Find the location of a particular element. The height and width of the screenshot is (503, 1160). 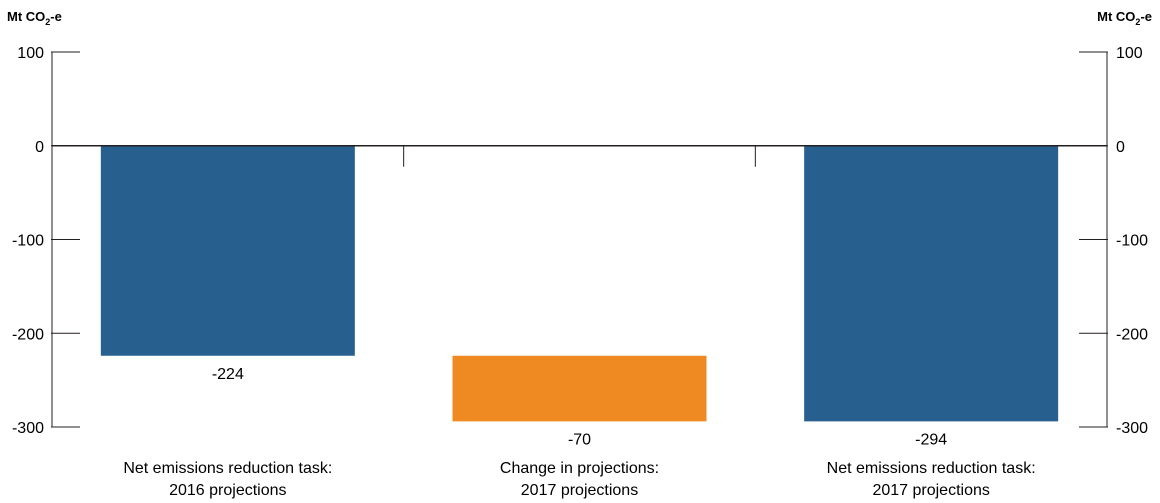

y-tick-label-left: 100 is located at coordinates (30, 53).